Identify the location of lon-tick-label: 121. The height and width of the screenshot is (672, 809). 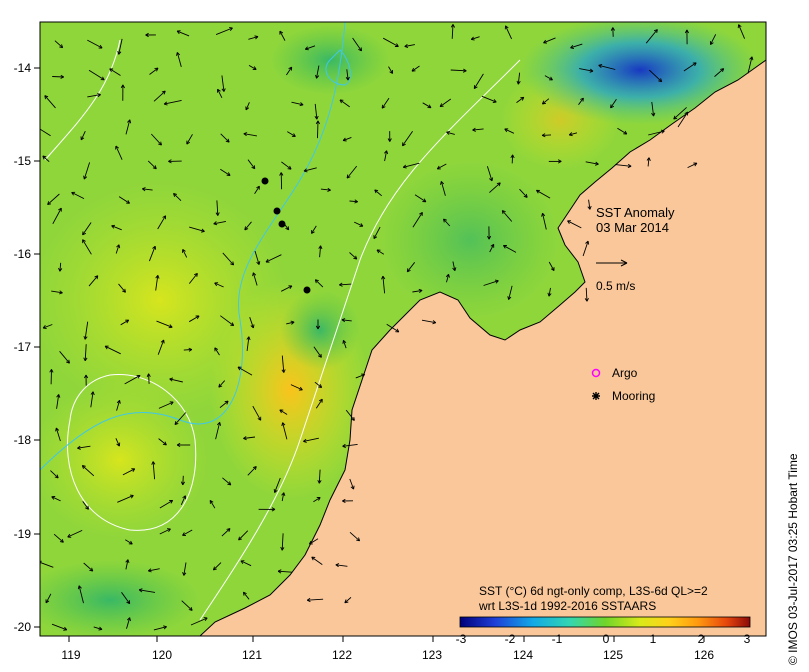
(252, 655).